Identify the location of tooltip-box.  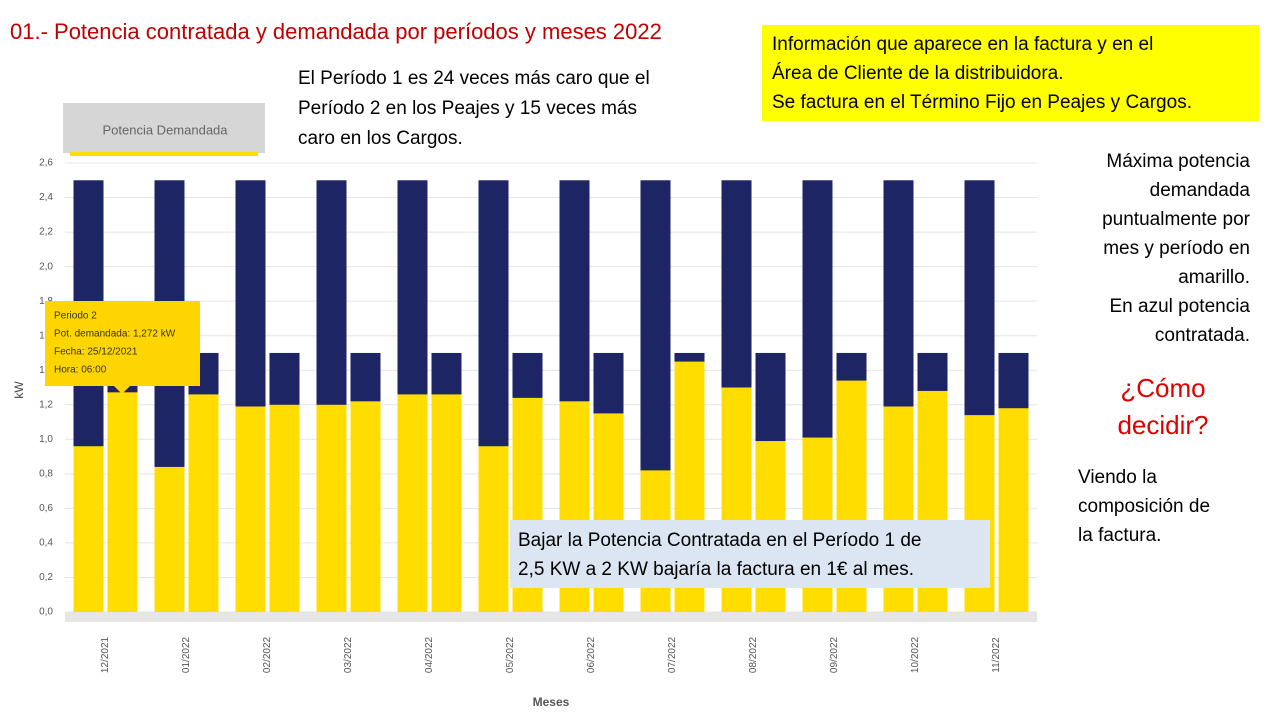
(122, 343).